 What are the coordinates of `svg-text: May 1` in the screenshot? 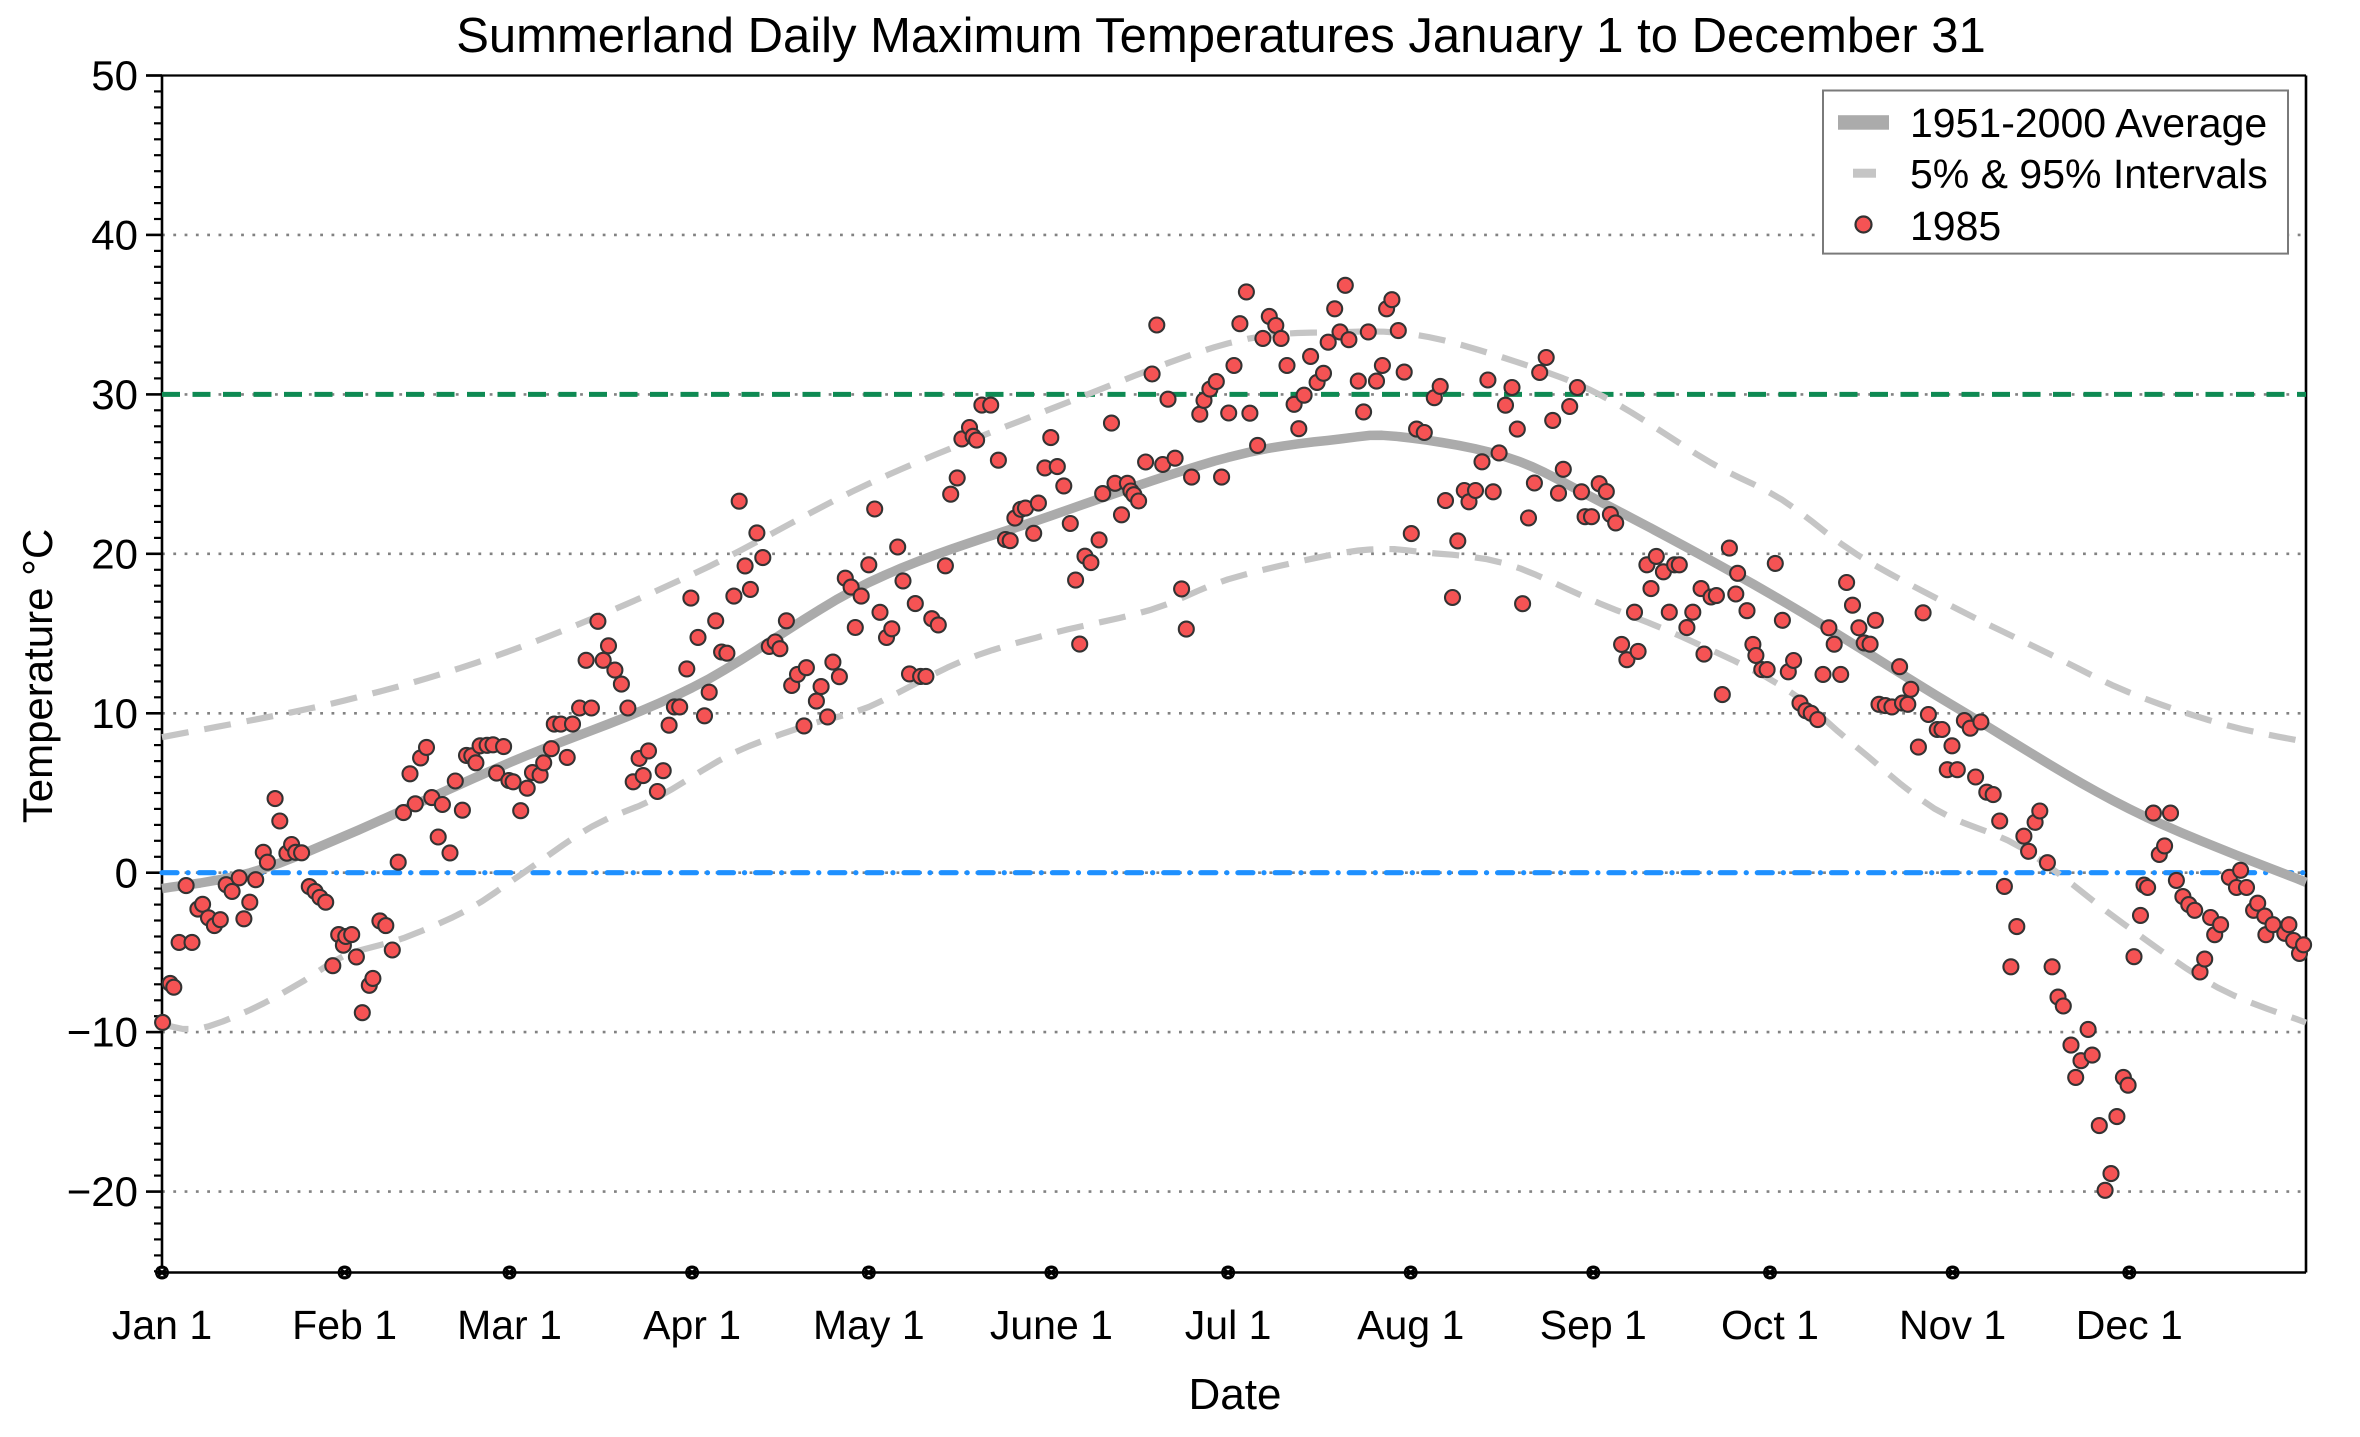 It's located at (869, 1325).